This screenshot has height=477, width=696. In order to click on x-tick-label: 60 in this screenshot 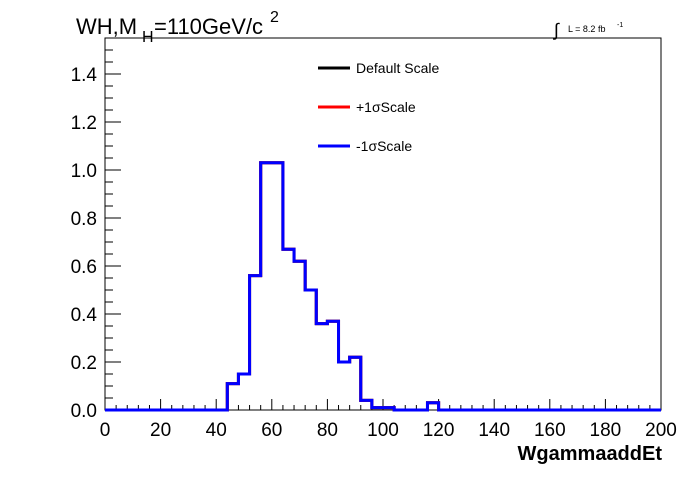, I will do `click(271, 430)`.